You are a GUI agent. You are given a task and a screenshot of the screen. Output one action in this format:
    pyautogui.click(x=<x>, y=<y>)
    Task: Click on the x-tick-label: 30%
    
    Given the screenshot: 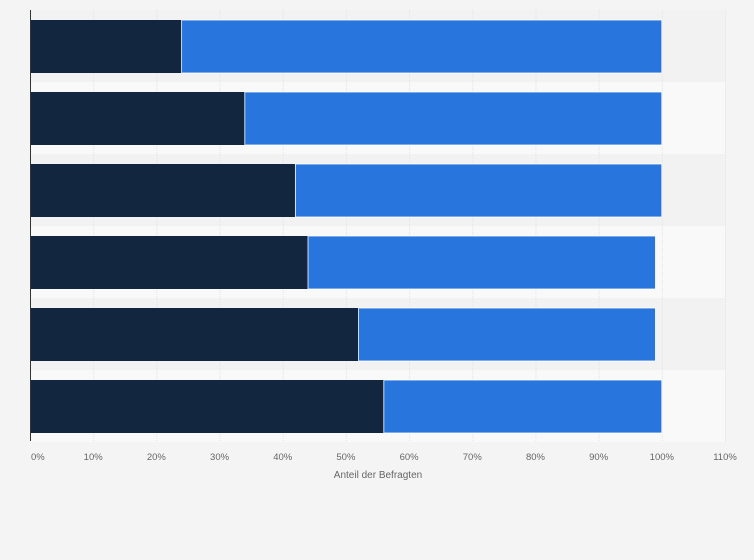 What is the action you would take?
    pyautogui.click(x=220, y=457)
    